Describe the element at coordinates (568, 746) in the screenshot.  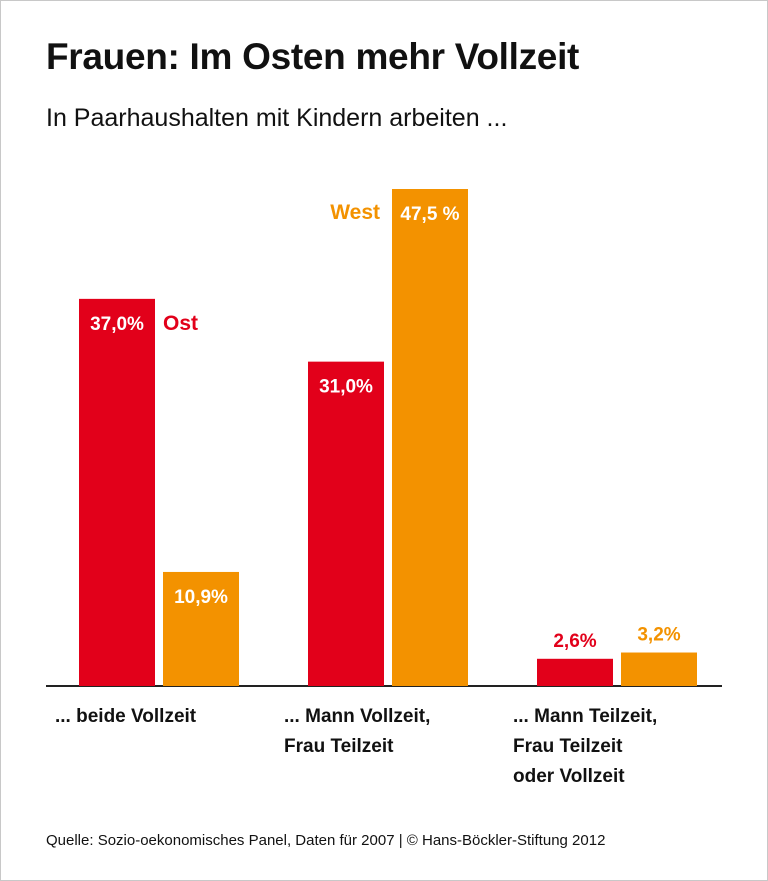
I see `category-label-2-1: Frau Teilzeit` at that location.